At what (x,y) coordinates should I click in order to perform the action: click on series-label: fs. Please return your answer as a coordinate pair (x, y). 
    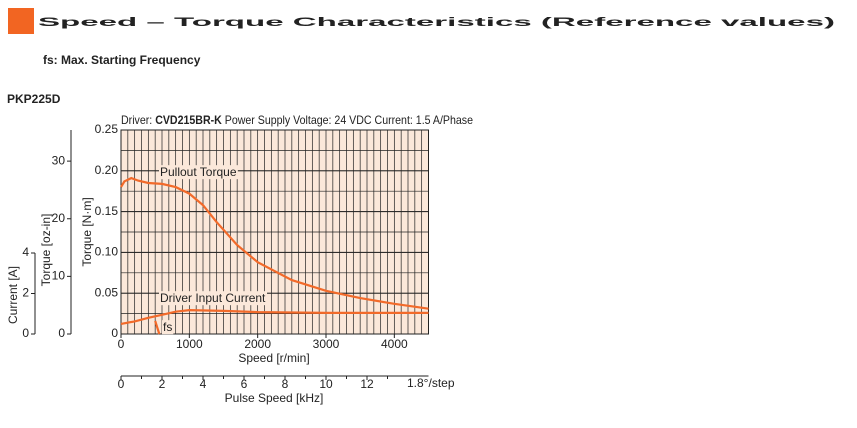
    Looking at the image, I should click on (167, 327).